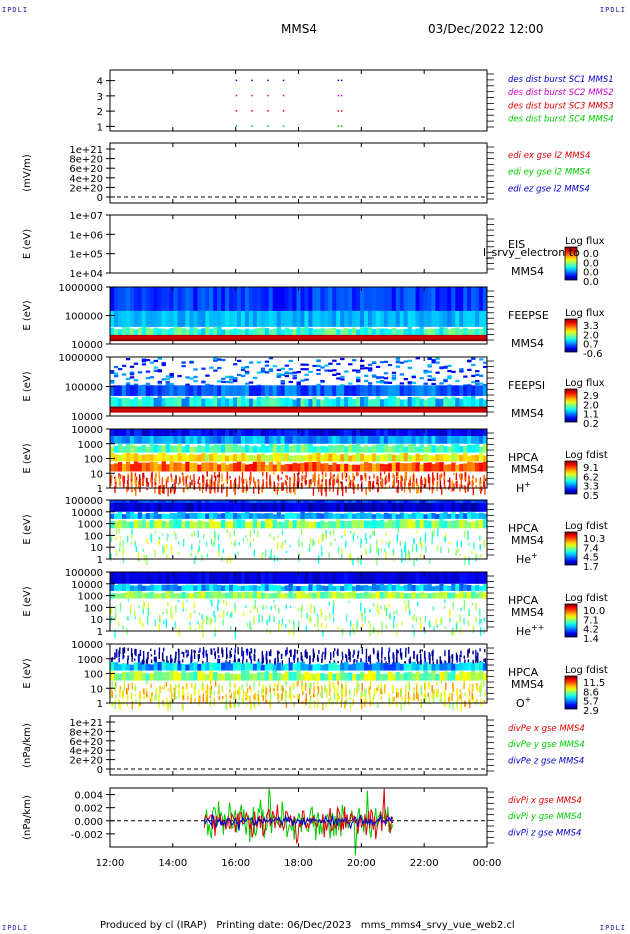 Image resolution: width=630 pixels, height=934 pixels. I want to click on overlay-text-eis: l_srvy_electron to, so click(531, 252).